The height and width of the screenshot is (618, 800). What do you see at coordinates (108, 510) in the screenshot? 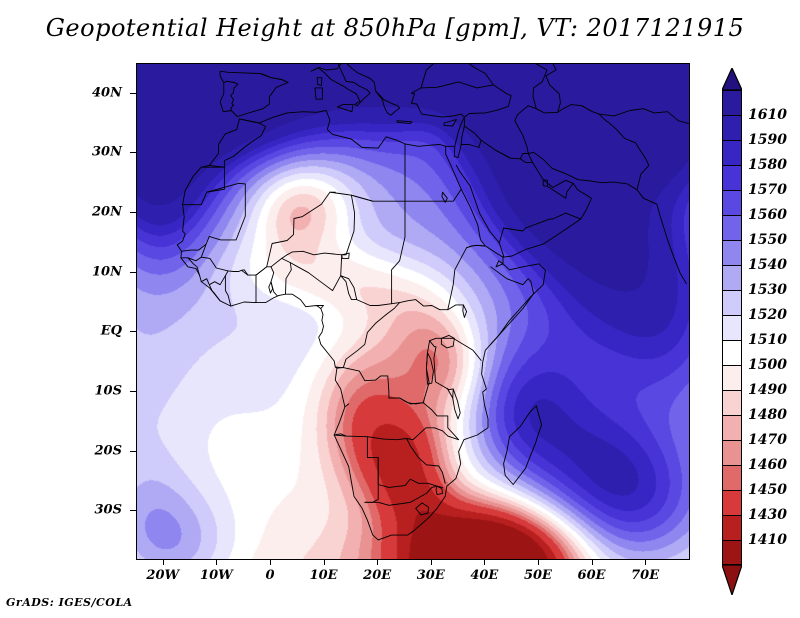
I see `y-axis-tick-label: 30S` at bounding box center [108, 510].